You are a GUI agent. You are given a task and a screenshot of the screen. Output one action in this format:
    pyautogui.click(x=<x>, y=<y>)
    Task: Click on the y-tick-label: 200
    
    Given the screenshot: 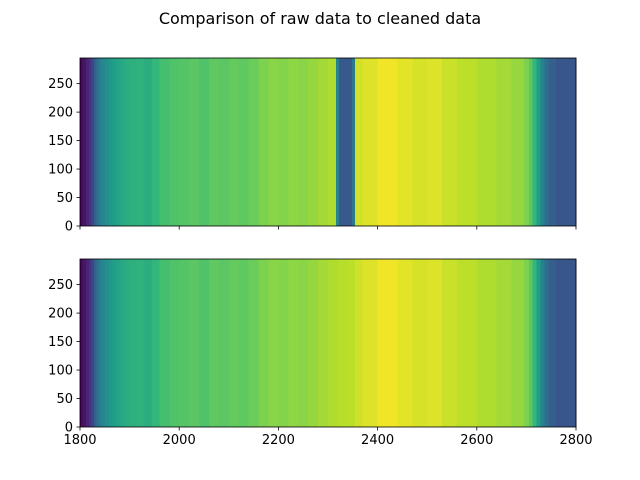 What is the action you would take?
    pyautogui.click(x=60, y=314)
    